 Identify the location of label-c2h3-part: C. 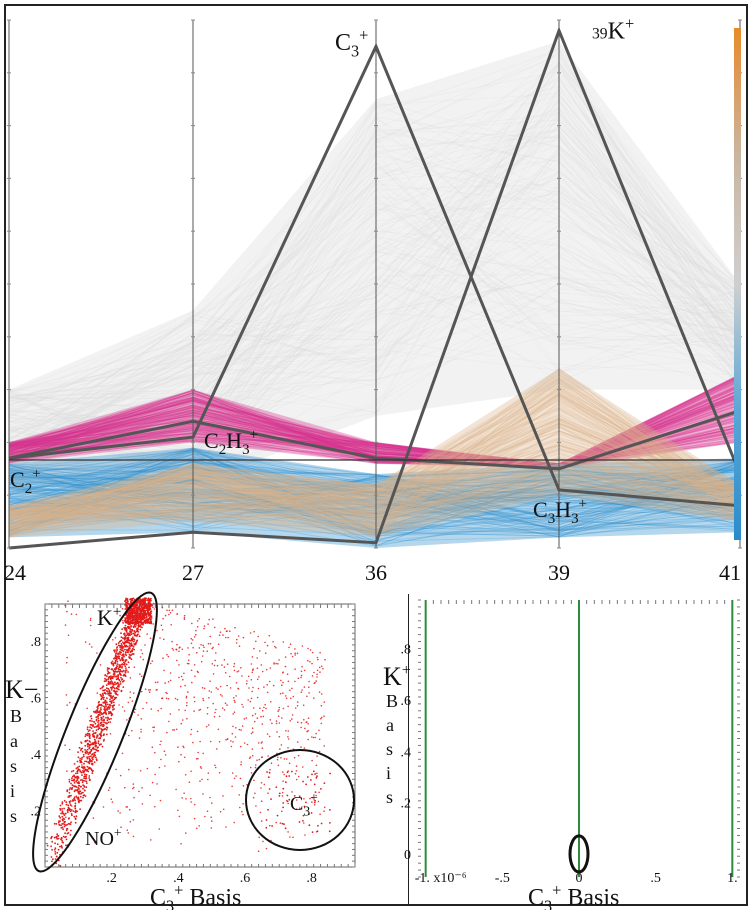
(211, 440).